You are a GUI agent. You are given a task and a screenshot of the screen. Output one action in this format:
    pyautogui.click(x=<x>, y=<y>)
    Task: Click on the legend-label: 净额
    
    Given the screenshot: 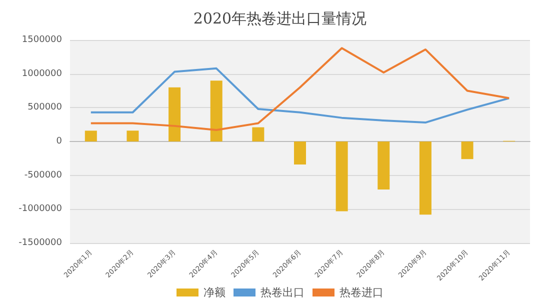 What is the action you would take?
    pyautogui.click(x=215, y=292)
    